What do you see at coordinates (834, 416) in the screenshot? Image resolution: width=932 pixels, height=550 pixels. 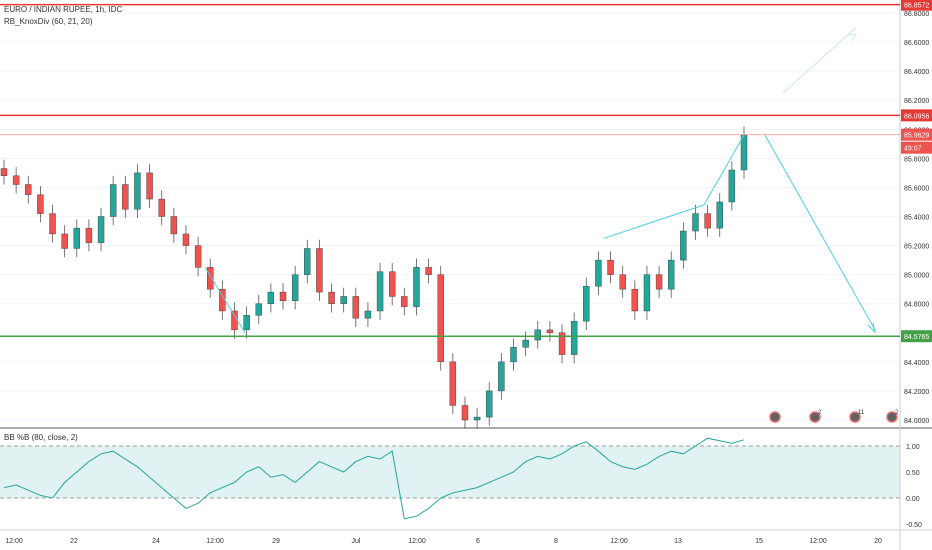 I see `event-markers: 2 11 2` at bounding box center [834, 416].